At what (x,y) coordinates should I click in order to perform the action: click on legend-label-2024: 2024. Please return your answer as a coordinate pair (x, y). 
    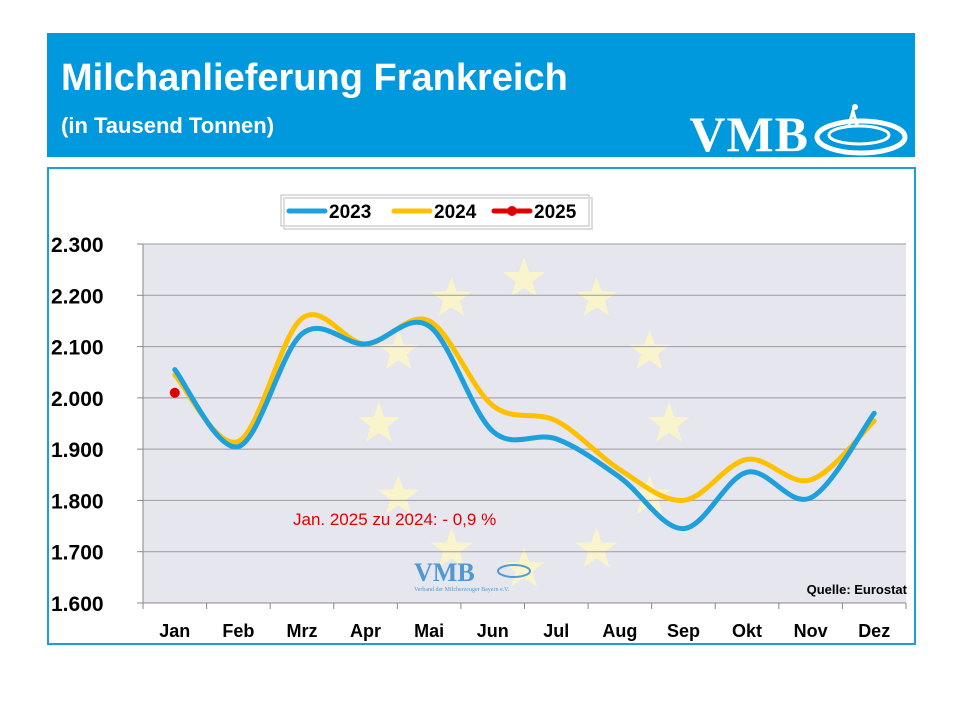
    Looking at the image, I should click on (455, 212).